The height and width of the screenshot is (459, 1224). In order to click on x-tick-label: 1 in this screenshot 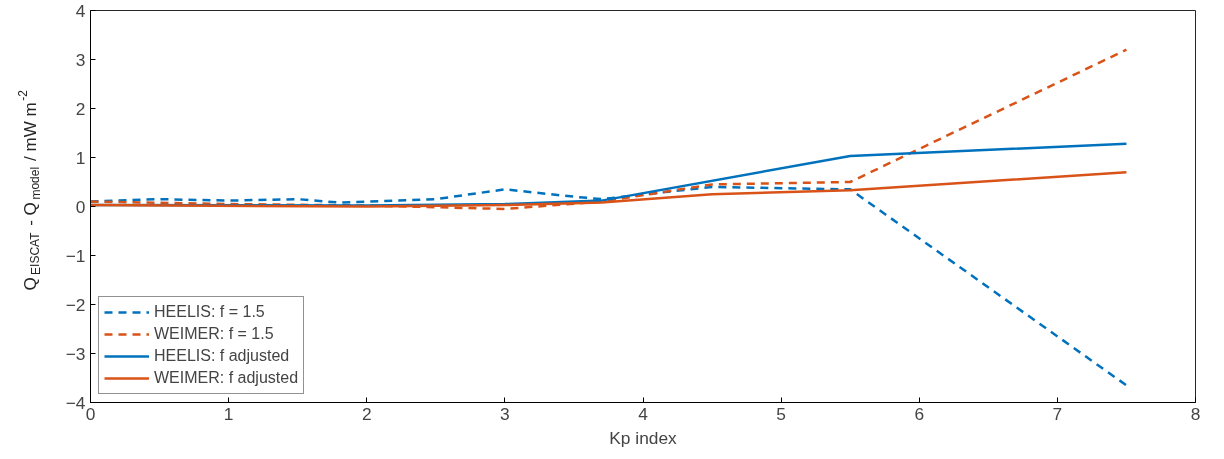, I will do `click(228, 413)`.